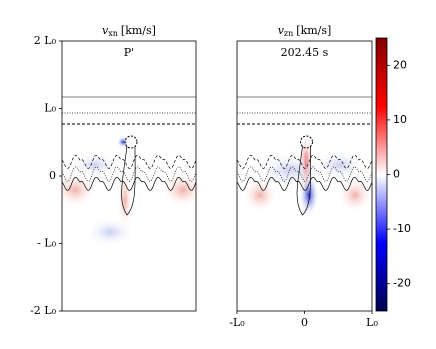 Image resolution: width=436 pixels, height=349 pixels. Describe the element at coordinates (47, 243) in the screenshot. I see `y-tick-label: - L₀` at that location.